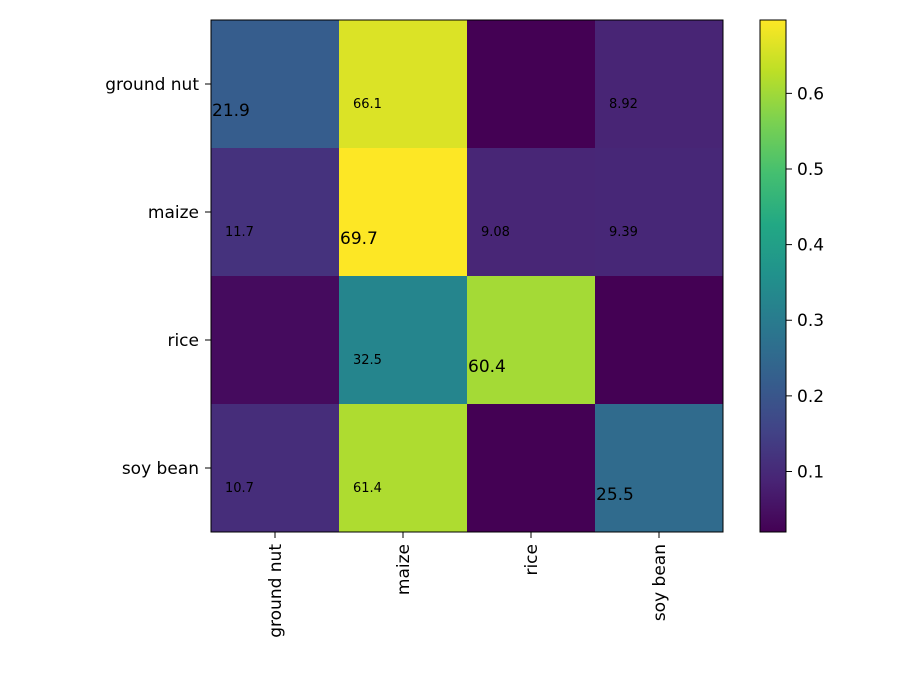 This screenshot has width=897, height=673. What do you see at coordinates (623, 104) in the screenshot?
I see `cell-value-label: 8.92` at bounding box center [623, 104].